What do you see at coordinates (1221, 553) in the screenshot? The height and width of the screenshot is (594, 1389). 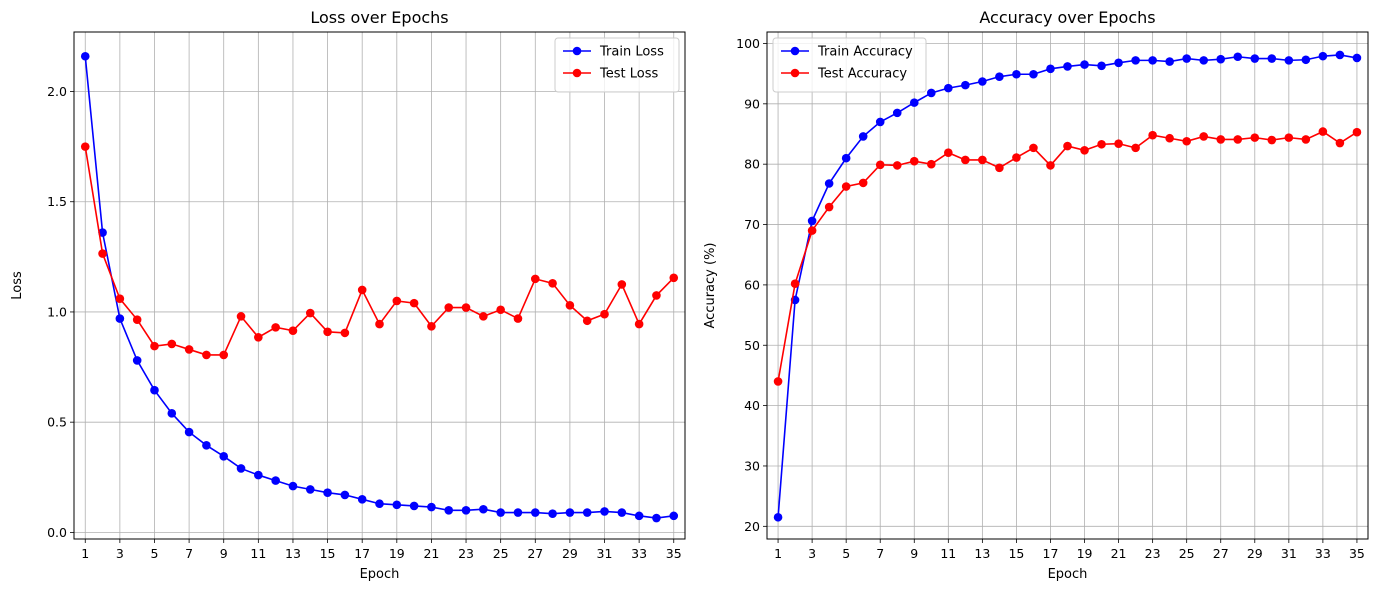 I see `accuracy-x-tick-label: 27` at bounding box center [1221, 553].